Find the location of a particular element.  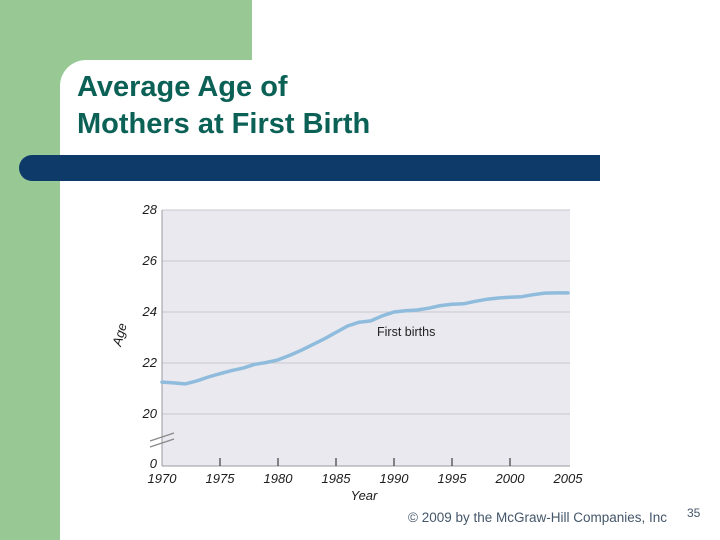

slide-title: Average Age of Mothers at First Birth is located at coordinates (223, 106).